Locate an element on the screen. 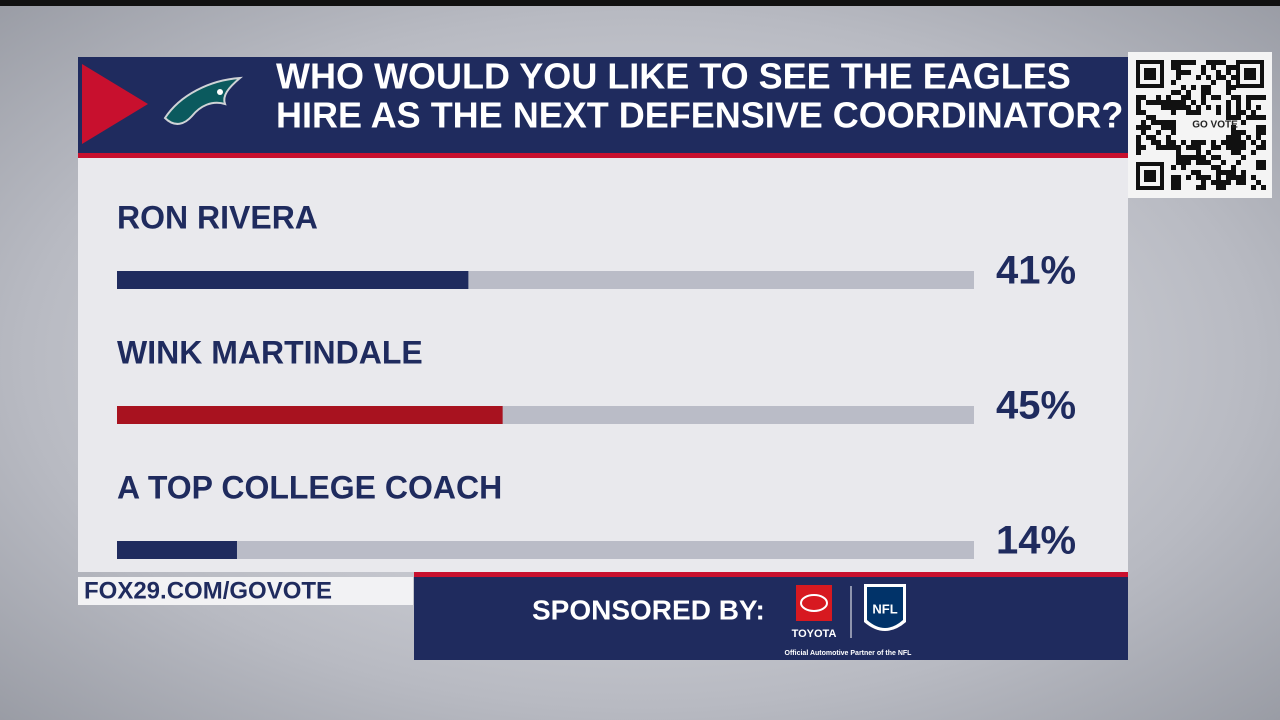  footer-rule is located at coordinates (771, 574).